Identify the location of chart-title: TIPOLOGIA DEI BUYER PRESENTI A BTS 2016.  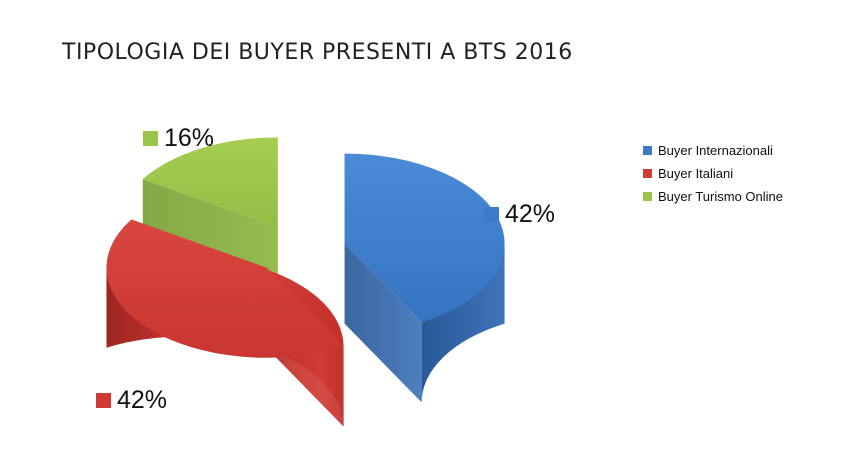
(317, 52).